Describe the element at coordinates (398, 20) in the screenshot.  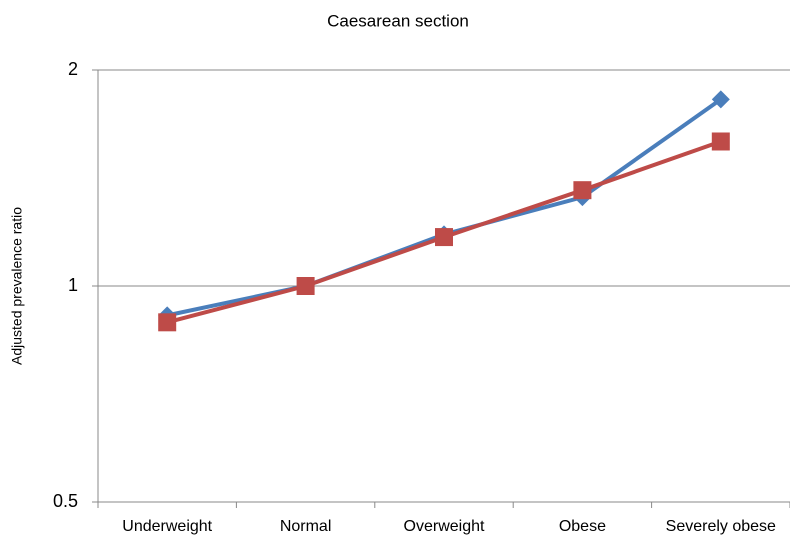
I see `chart-title: Caesarean section` at that location.